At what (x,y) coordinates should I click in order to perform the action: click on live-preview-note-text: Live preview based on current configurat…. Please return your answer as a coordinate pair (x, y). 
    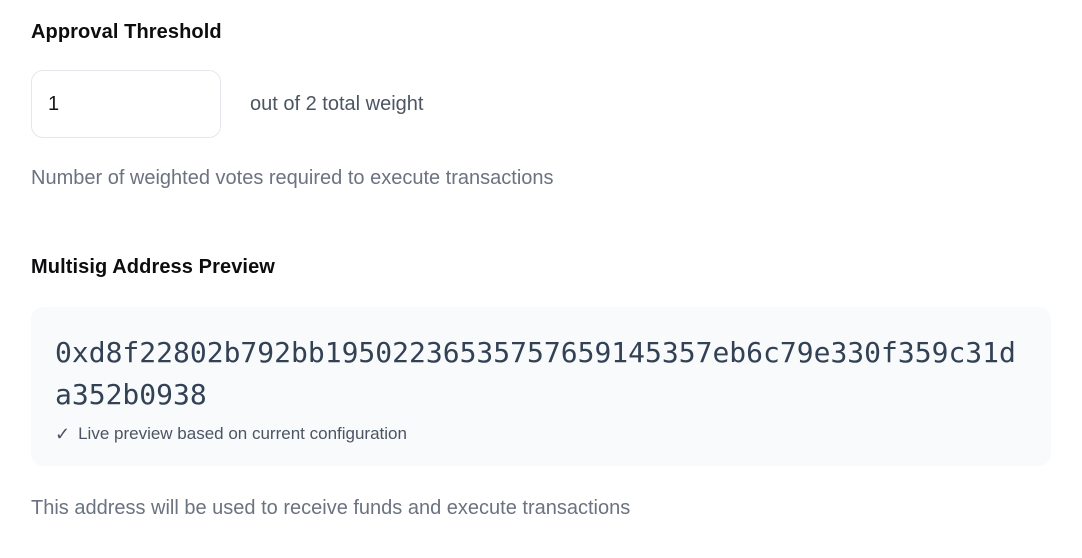
    Looking at the image, I should click on (242, 433).